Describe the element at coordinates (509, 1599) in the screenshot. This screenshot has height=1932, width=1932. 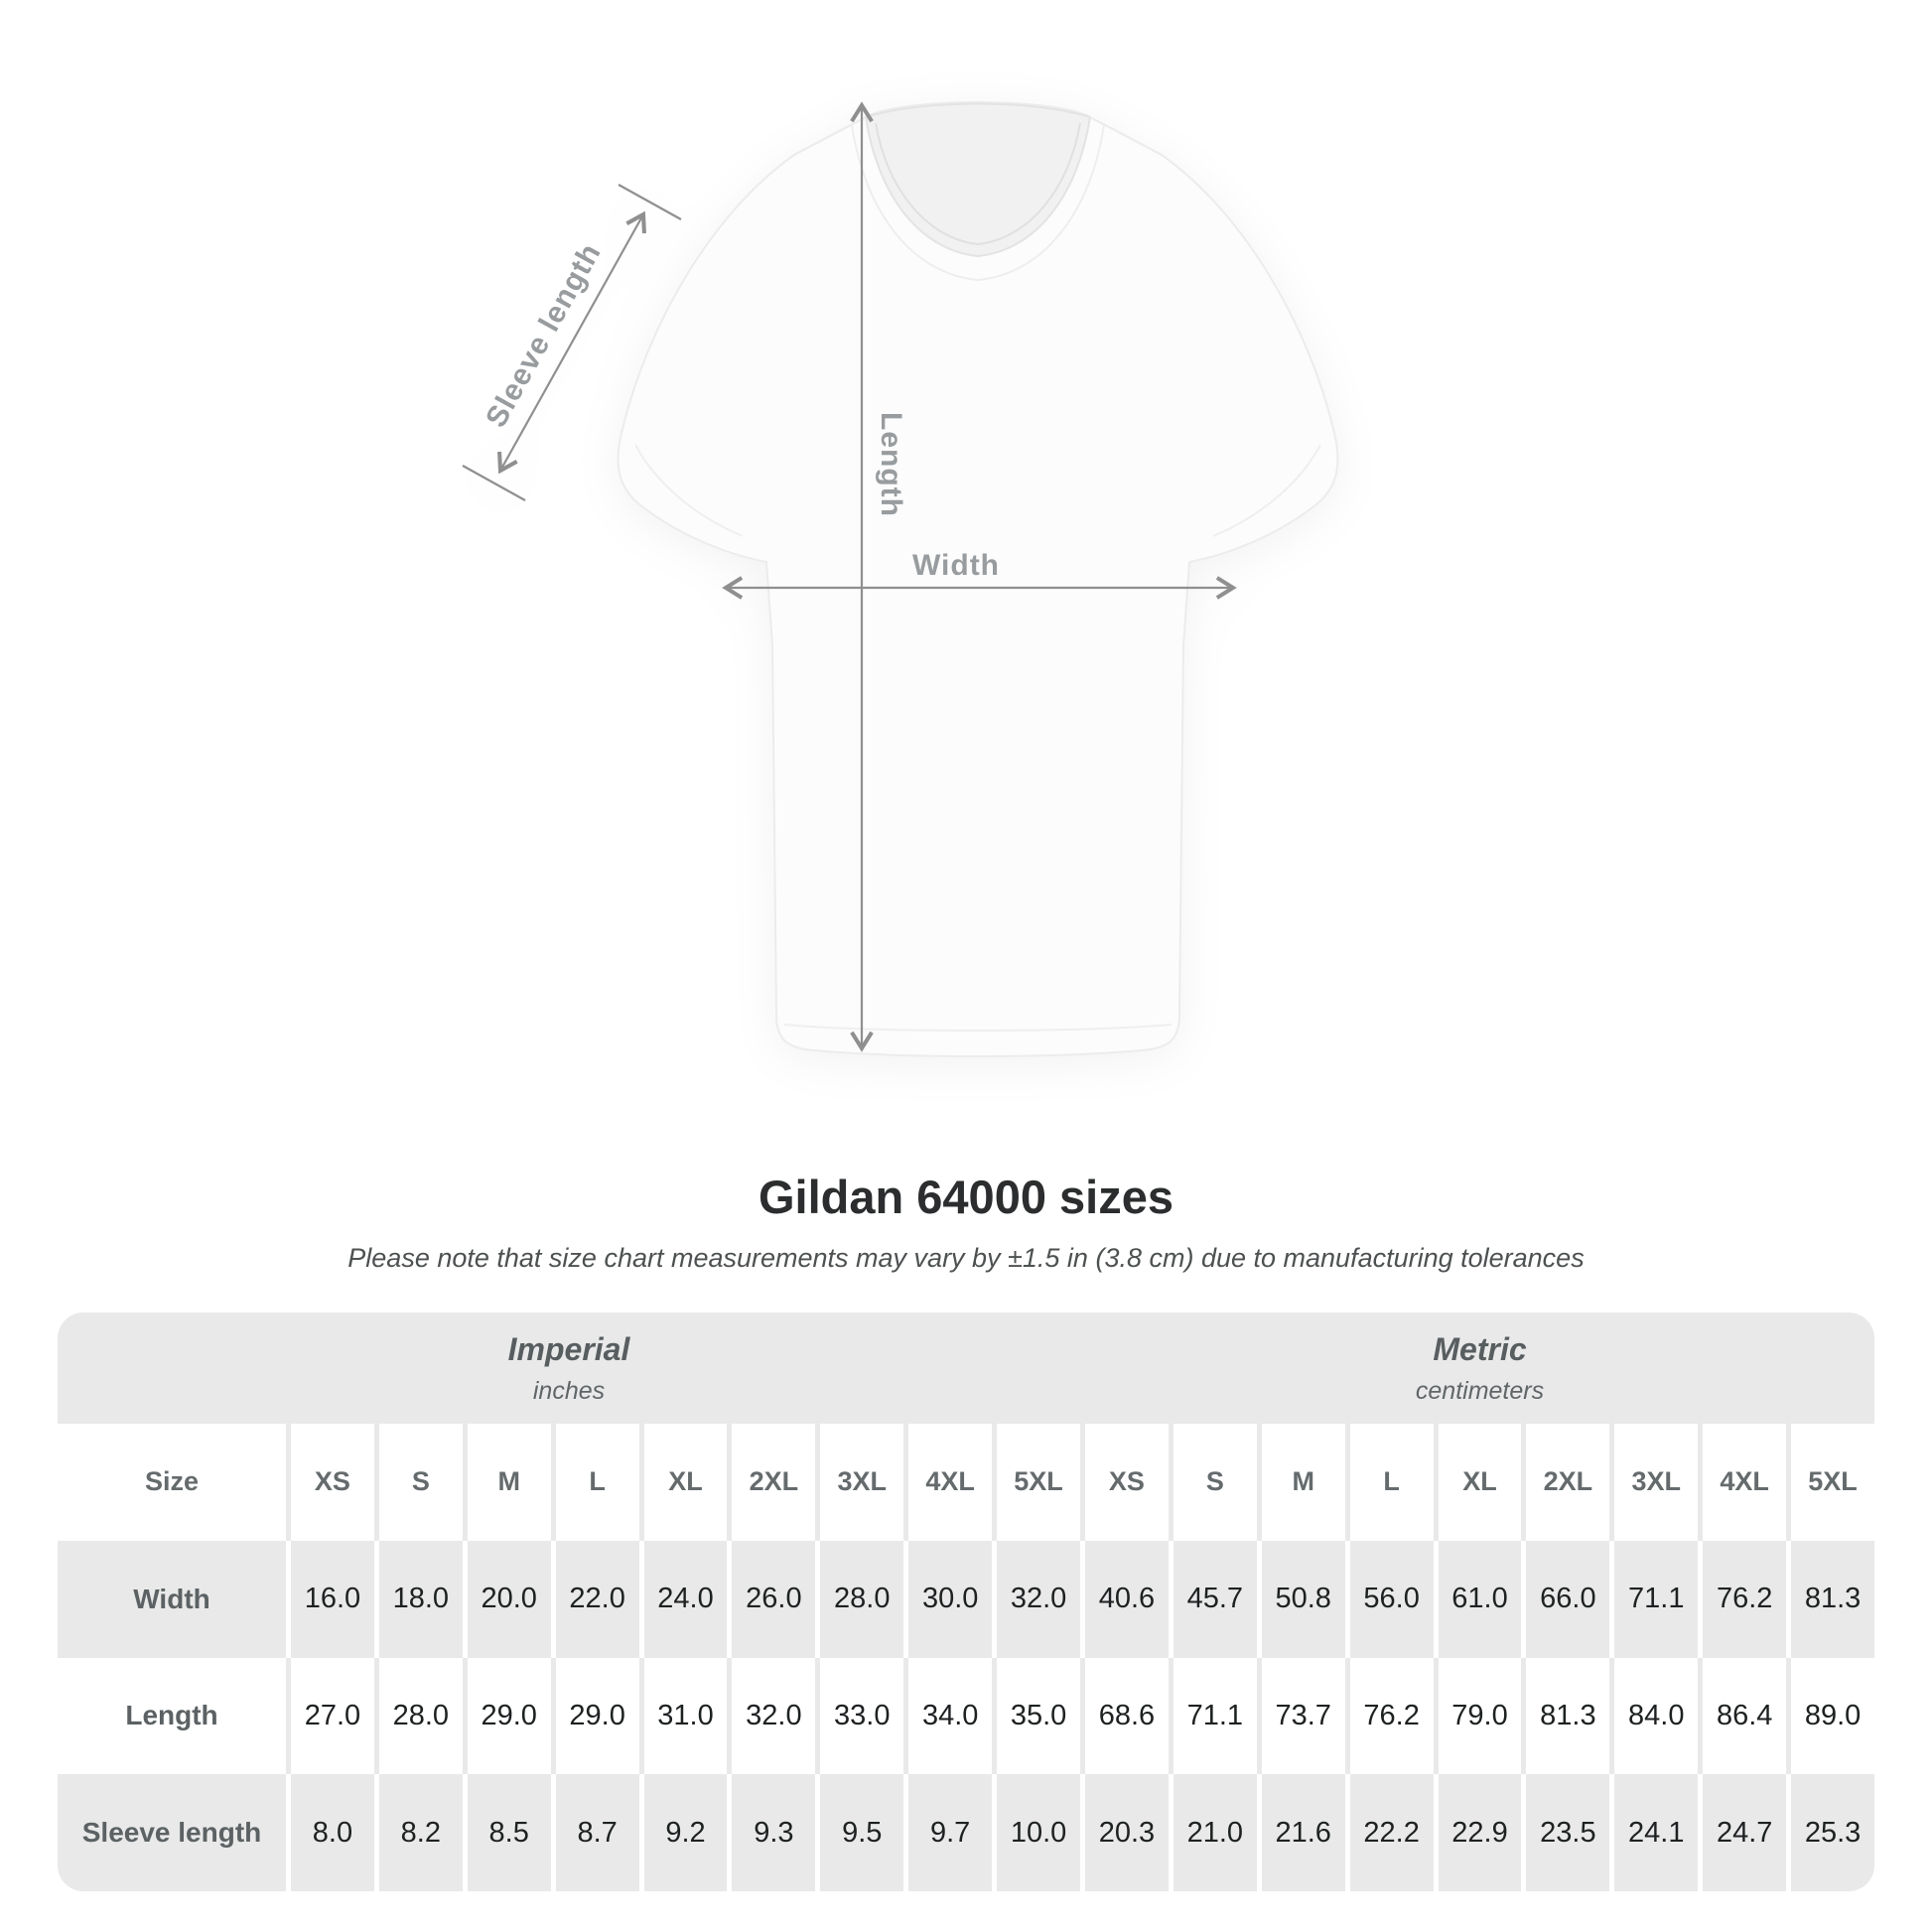
I see `table-cell: 20.0` at that location.